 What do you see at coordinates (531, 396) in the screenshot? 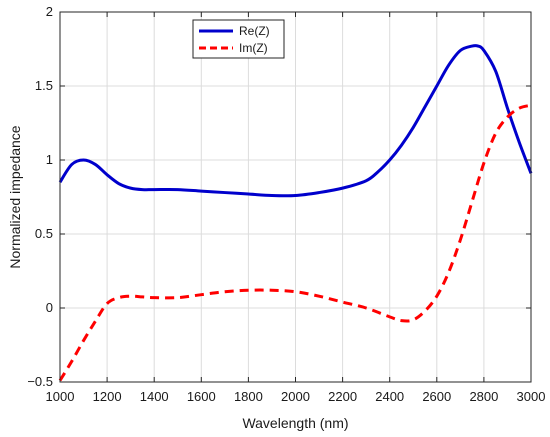
I see `x-tick-label: 3000` at bounding box center [531, 396].